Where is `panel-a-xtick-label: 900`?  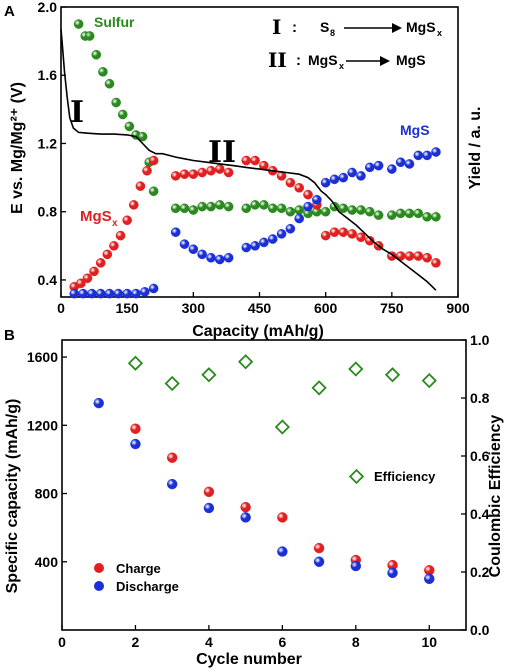
panel-a-xtick-label: 900 is located at coordinates (458, 308).